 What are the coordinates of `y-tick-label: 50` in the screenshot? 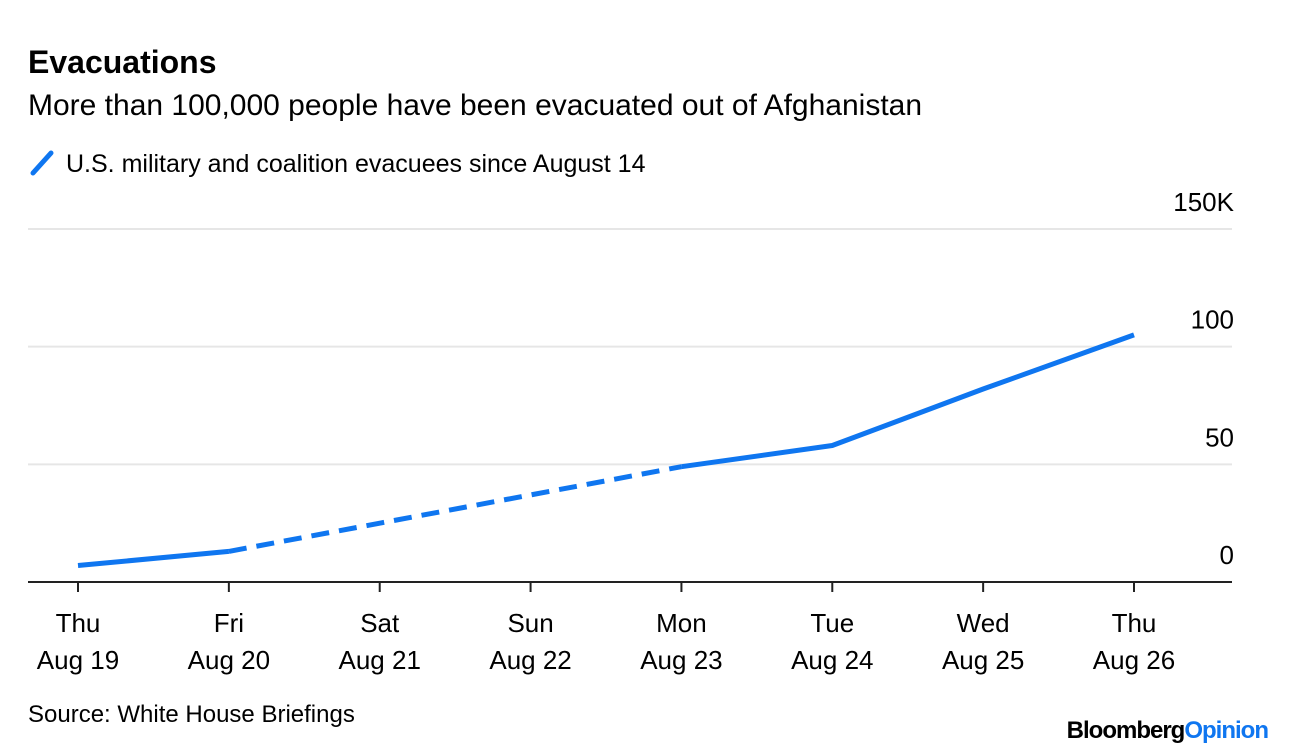 It's located at (1219, 437).